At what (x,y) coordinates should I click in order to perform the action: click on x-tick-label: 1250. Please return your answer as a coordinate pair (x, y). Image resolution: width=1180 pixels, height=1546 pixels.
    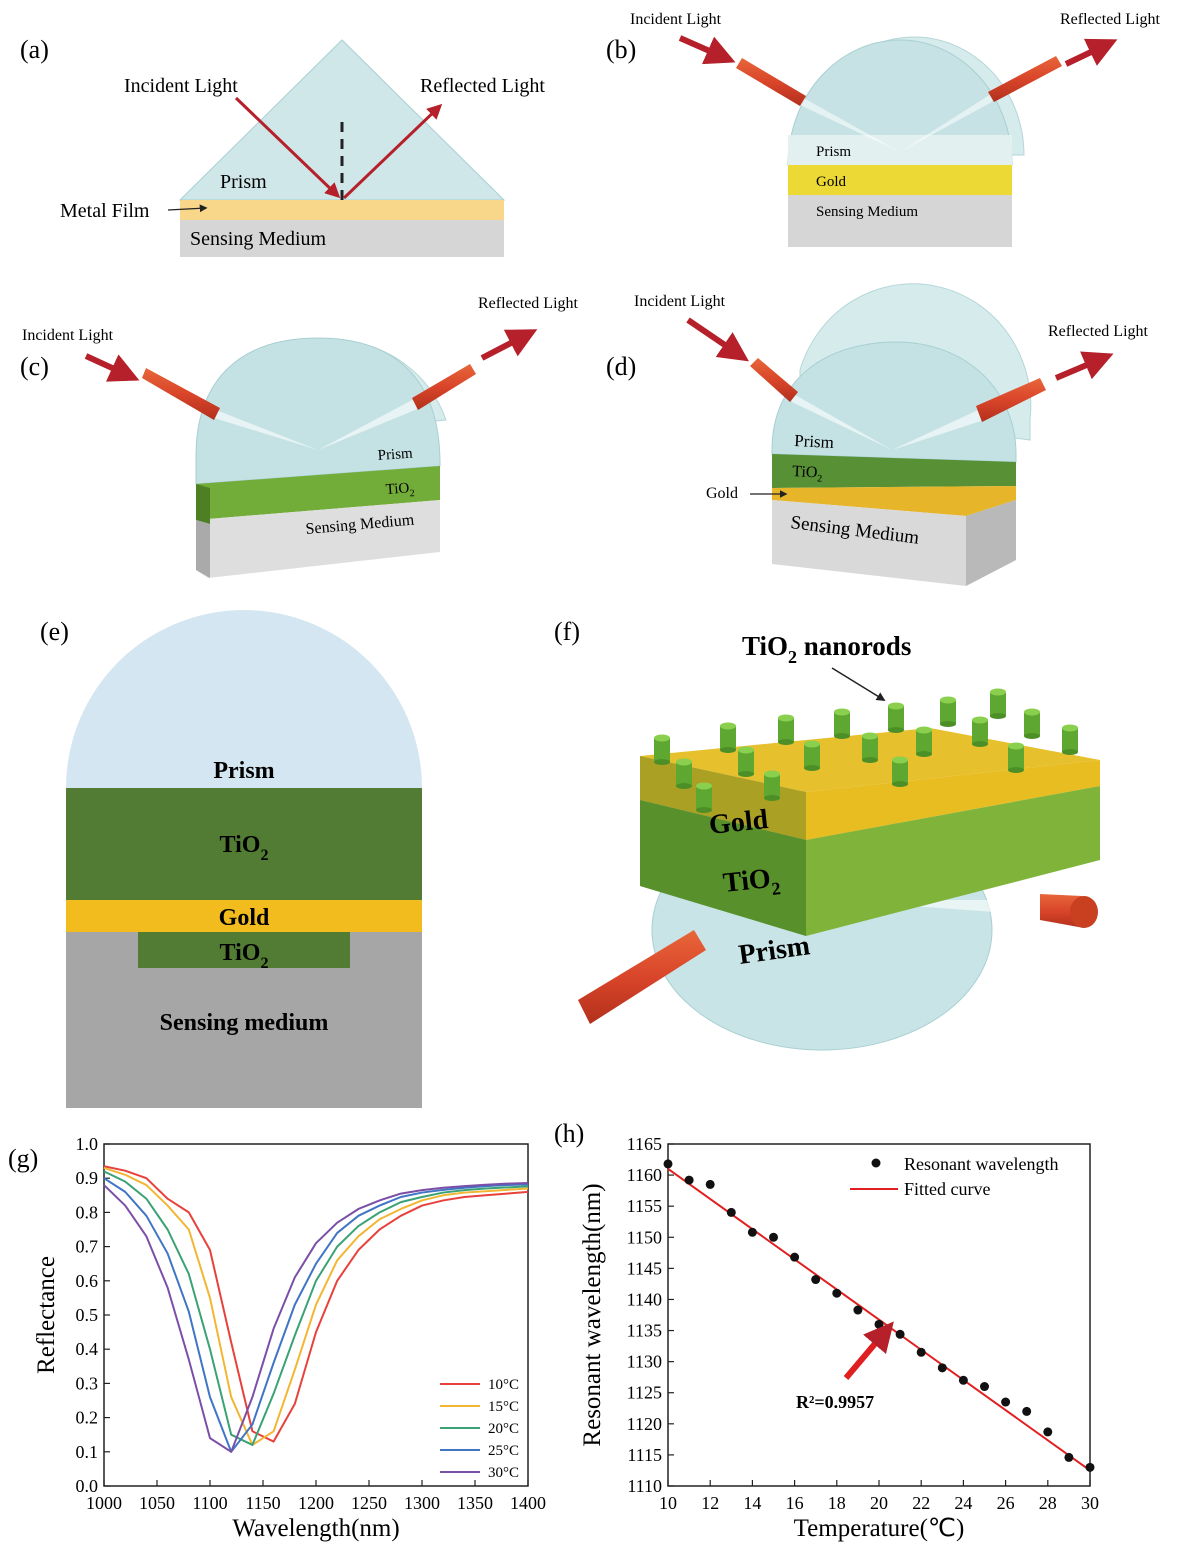
    Looking at the image, I should click on (369, 1503).